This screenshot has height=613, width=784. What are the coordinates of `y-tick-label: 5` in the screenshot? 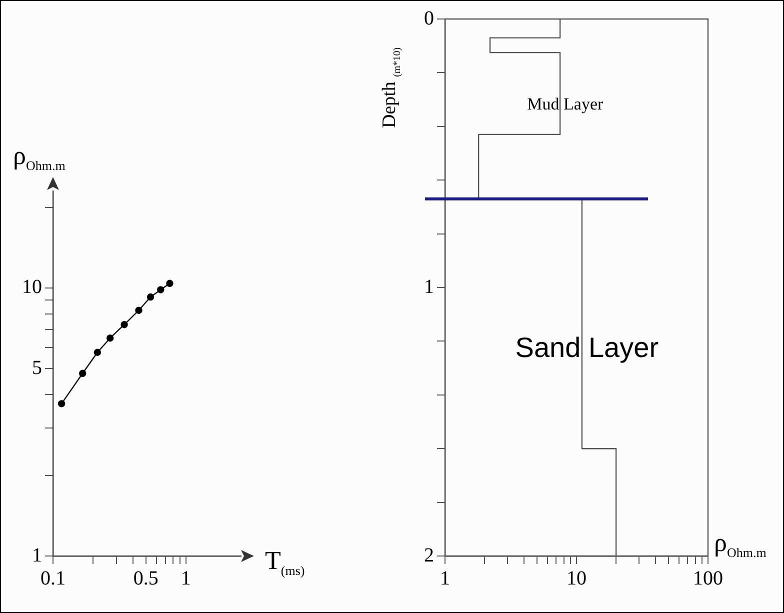 It's located at (37, 367).